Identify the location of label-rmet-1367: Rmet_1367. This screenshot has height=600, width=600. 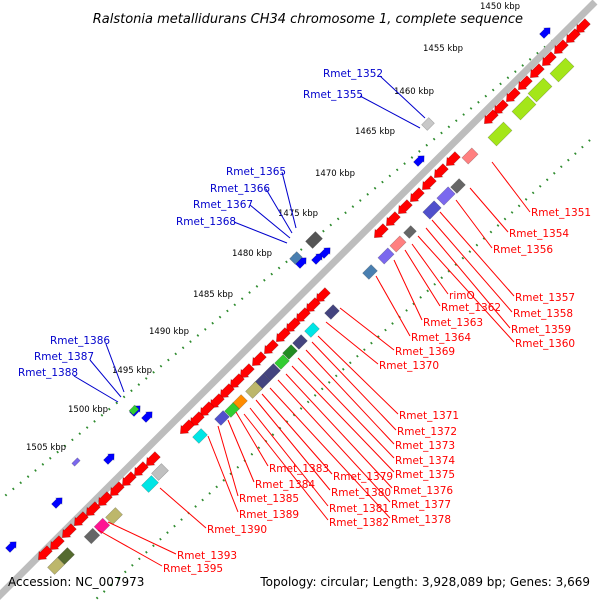
(223, 205).